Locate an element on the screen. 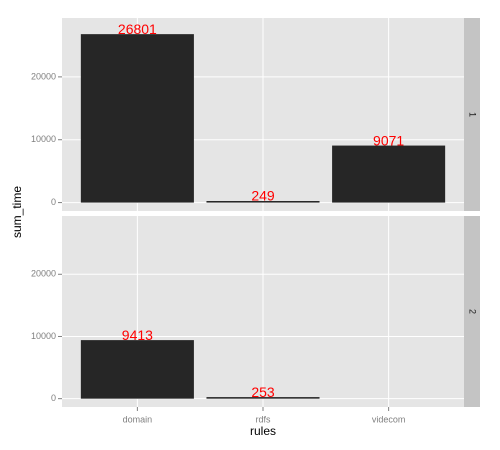 This screenshot has height=450, width=500. y-axis-title: sum_time is located at coordinates (17, 212).